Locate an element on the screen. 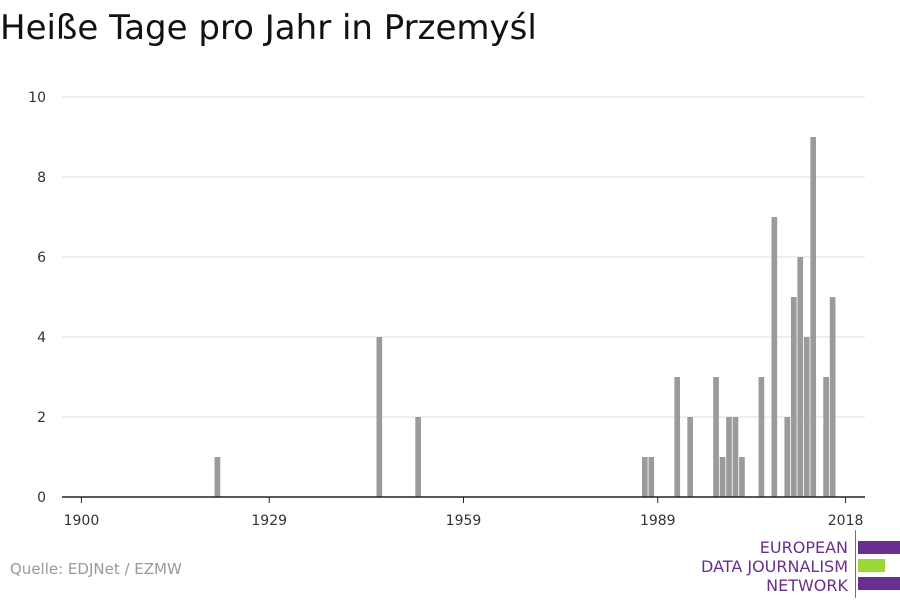 The width and height of the screenshot is (900, 600). logo-text-line-1: EUROPEAN is located at coordinates (803, 547).